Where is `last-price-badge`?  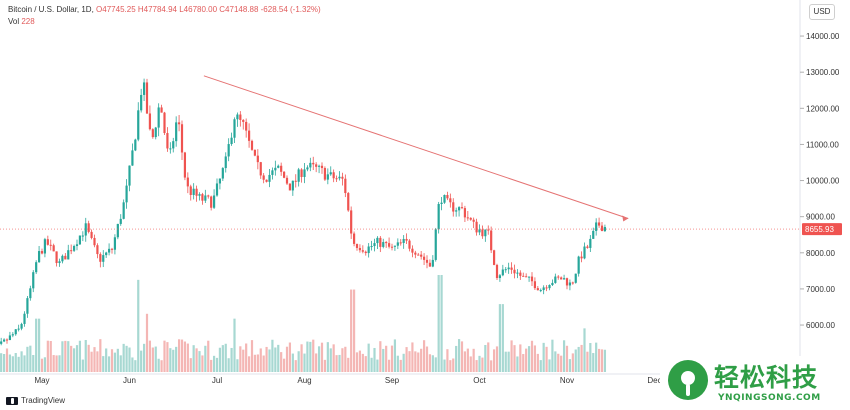 last-price-badge is located at coordinates (822, 229).